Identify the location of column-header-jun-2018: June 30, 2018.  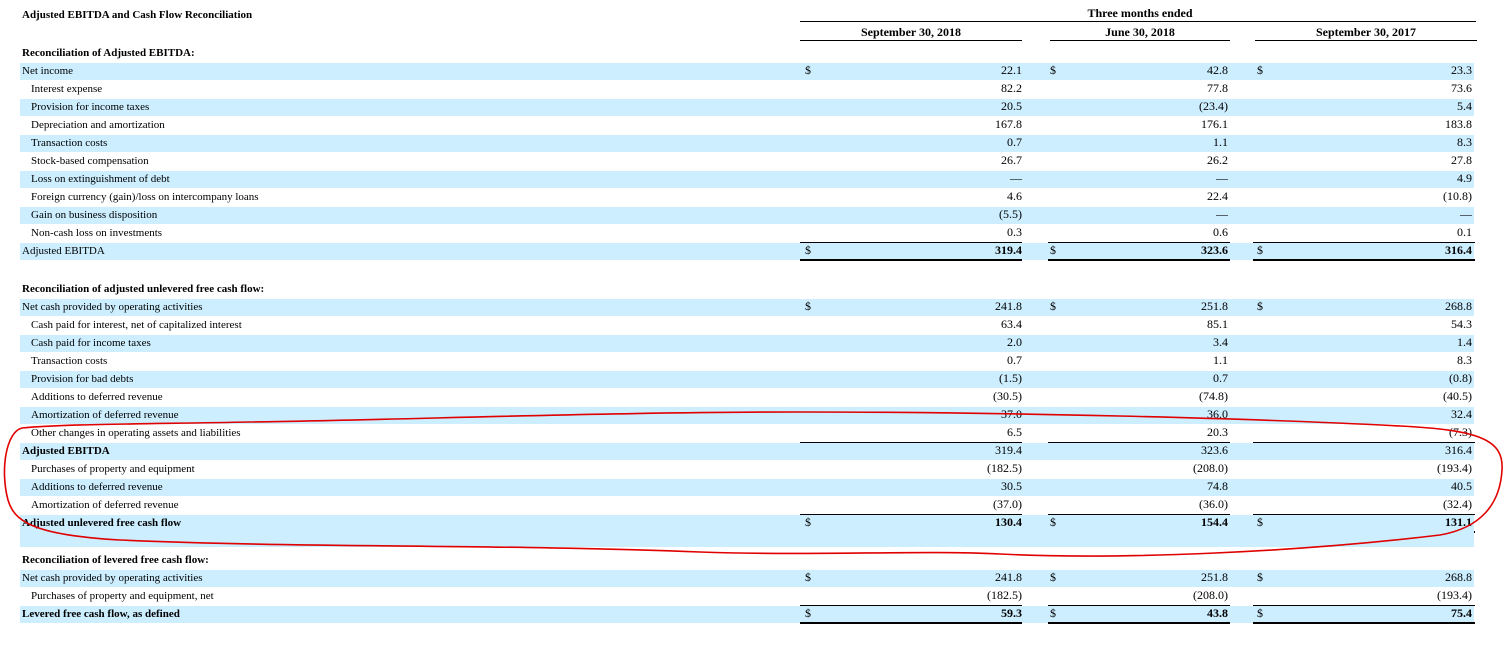
(1140, 32).